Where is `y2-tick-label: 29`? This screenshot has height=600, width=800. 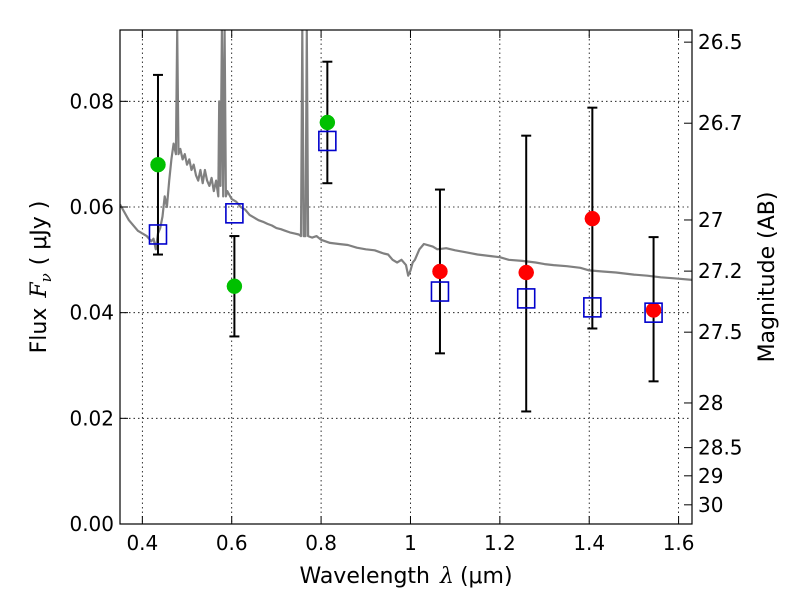
y2-tick-label: 29 is located at coordinates (710, 476).